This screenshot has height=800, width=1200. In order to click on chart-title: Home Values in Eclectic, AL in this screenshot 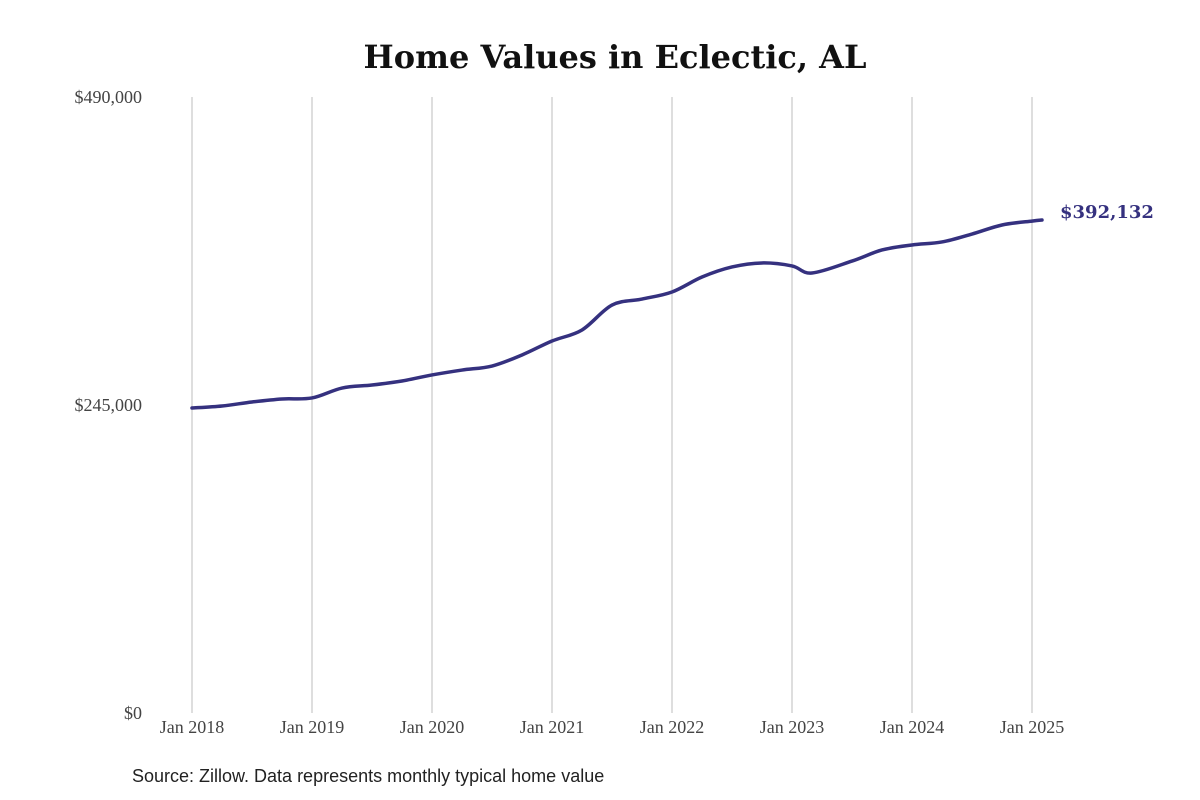, I will do `click(615, 57)`.